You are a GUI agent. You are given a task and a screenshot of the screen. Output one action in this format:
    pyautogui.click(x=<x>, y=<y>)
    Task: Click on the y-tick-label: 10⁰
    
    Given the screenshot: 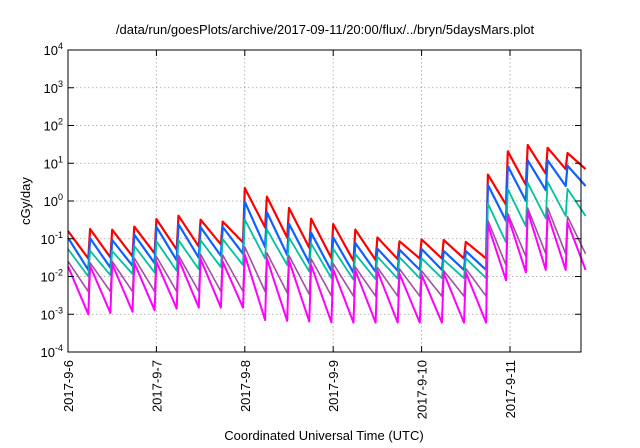 What is the action you would take?
    pyautogui.click(x=53, y=200)
    